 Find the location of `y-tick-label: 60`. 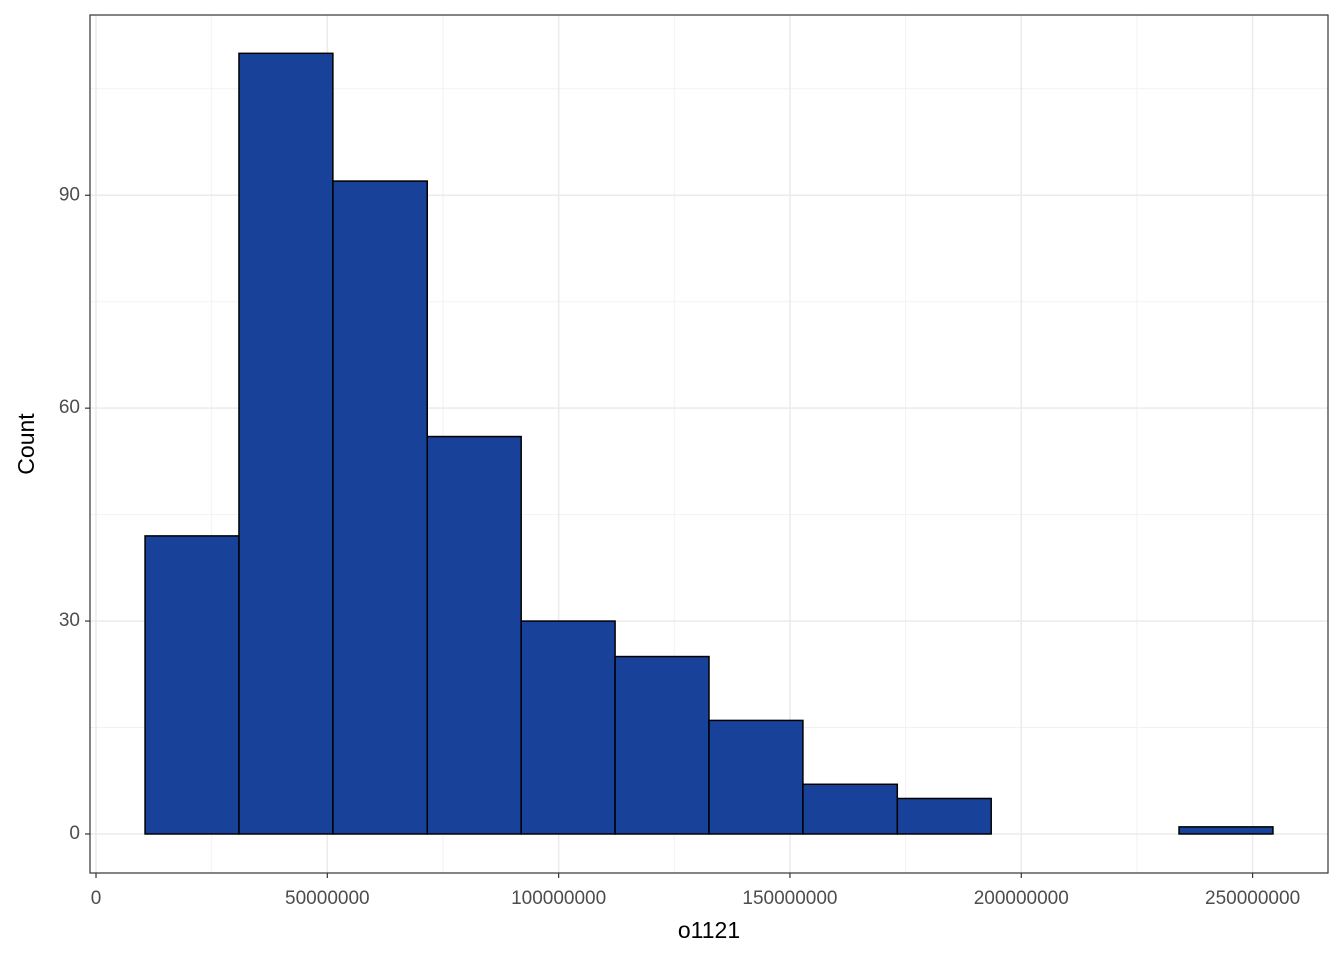

y-tick-label: 60 is located at coordinates (69, 407).